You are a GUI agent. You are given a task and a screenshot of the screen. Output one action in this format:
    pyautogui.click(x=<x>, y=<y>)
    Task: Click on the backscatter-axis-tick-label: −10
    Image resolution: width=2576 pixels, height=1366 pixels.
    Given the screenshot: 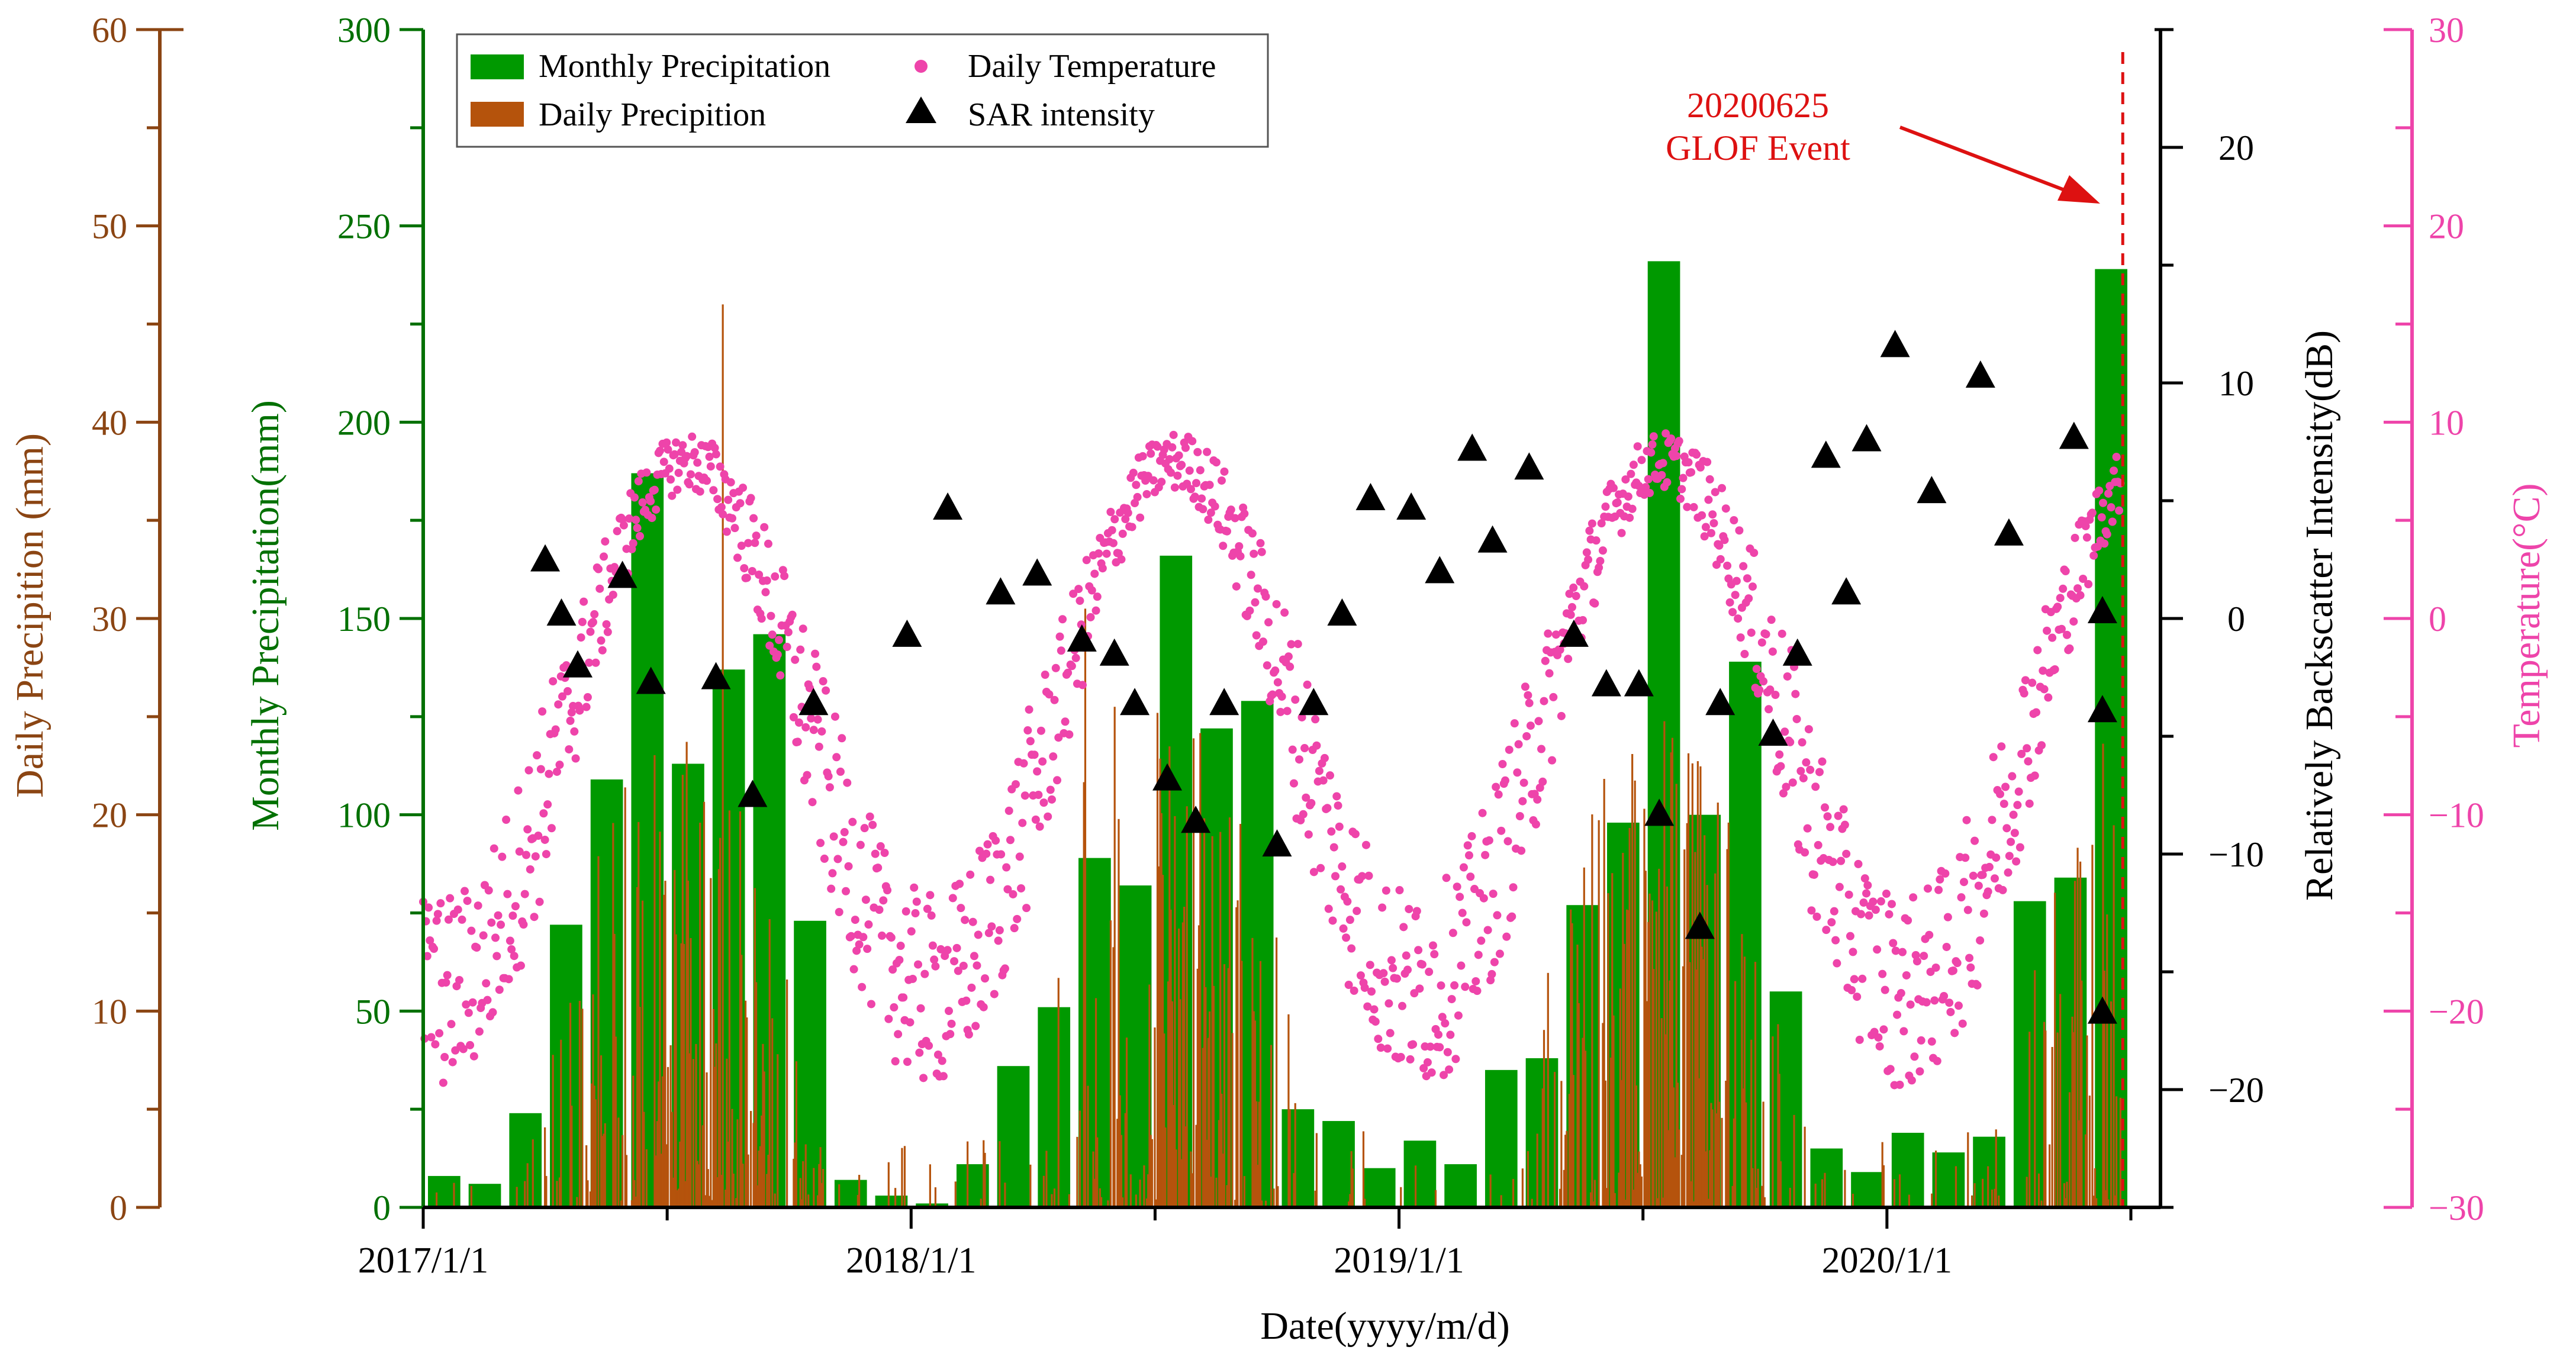 What is the action you would take?
    pyautogui.click(x=2236, y=855)
    